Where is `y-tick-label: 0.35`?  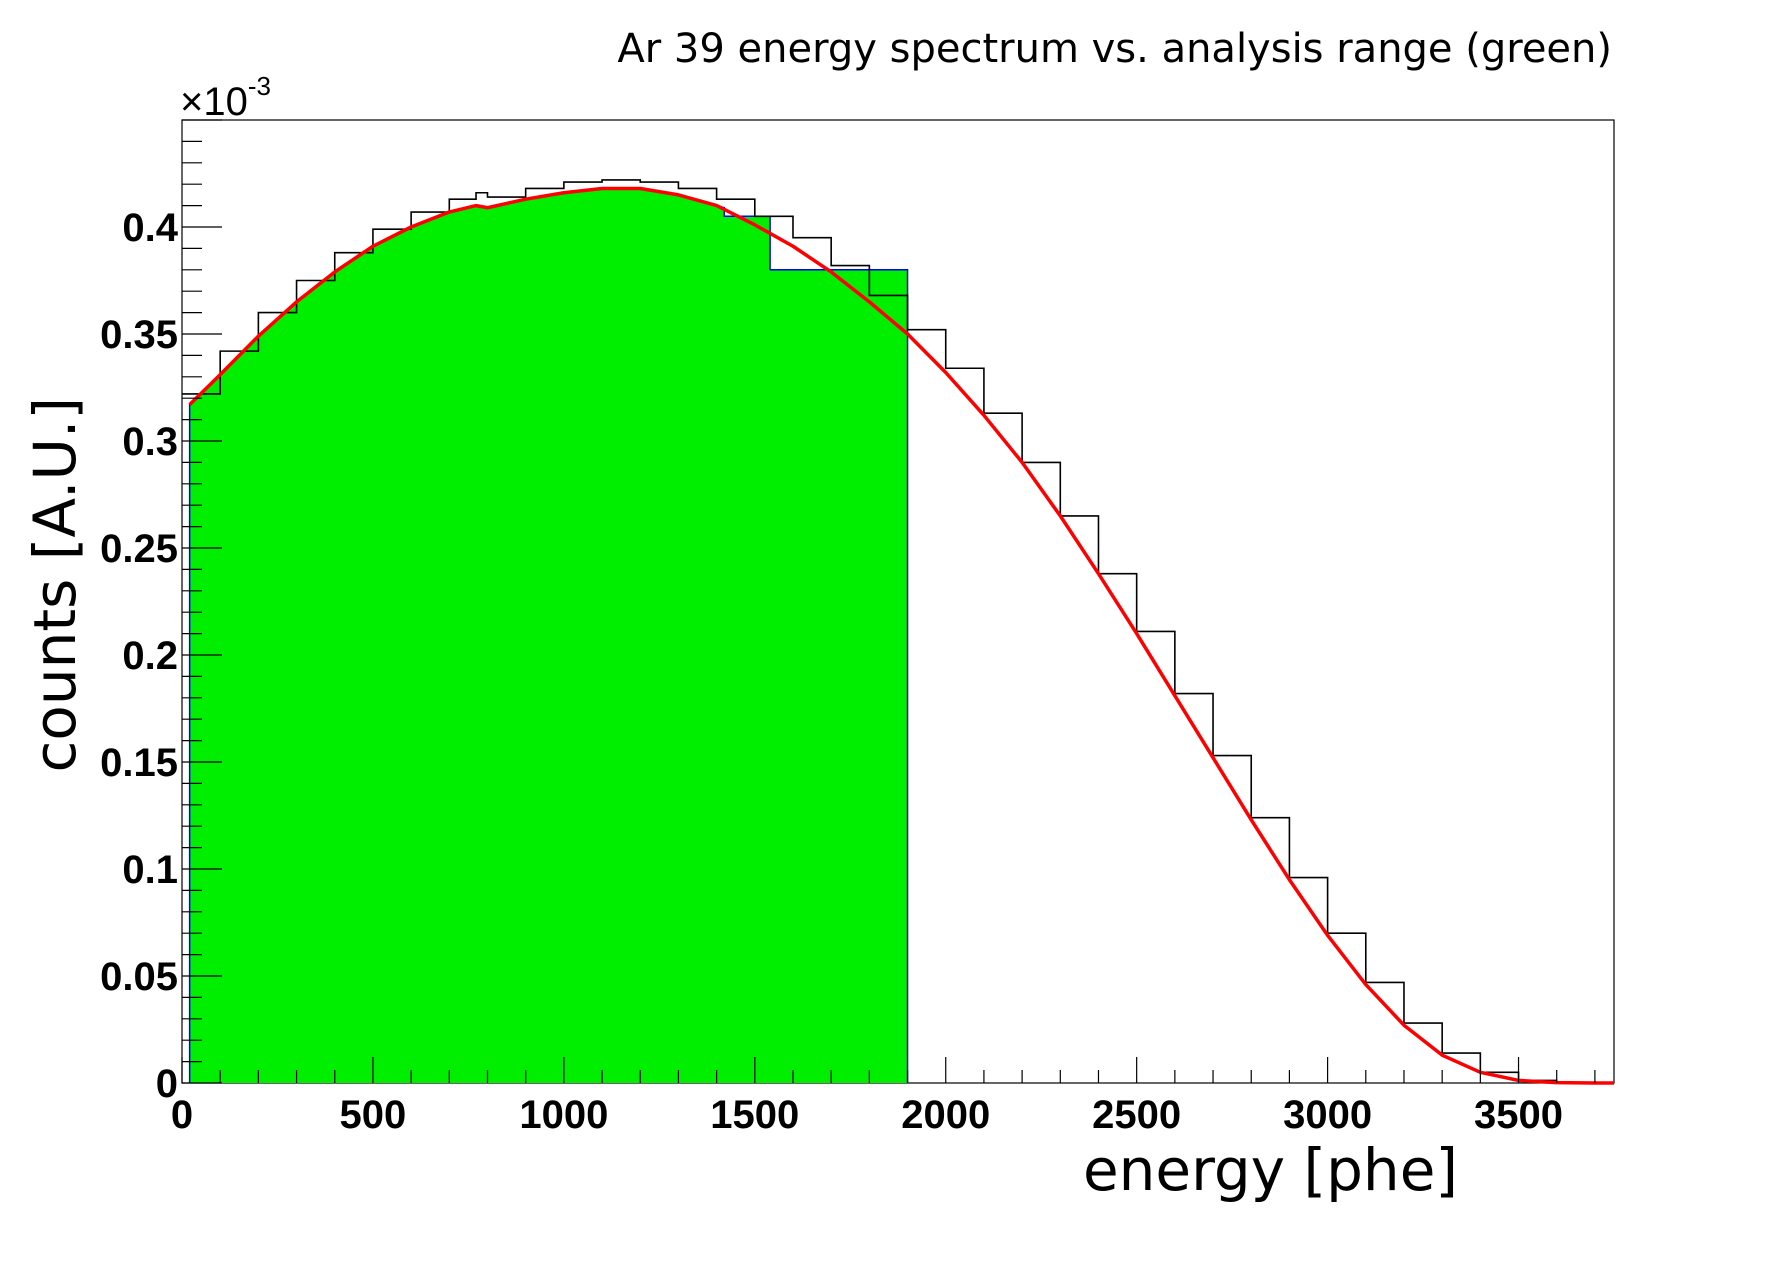 y-tick-label: 0.35 is located at coordinates (139, 335).